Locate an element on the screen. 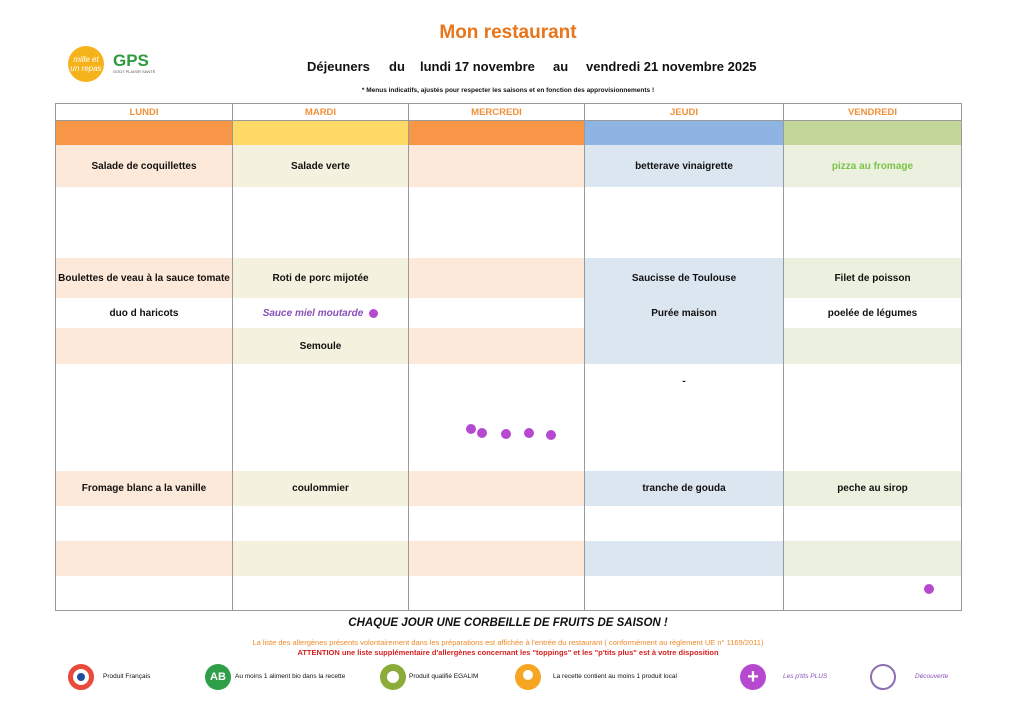 This screenshot has height=724, width=1024. legend-label: Produit qualifié EGALIM is located at coordinates (444, 676).